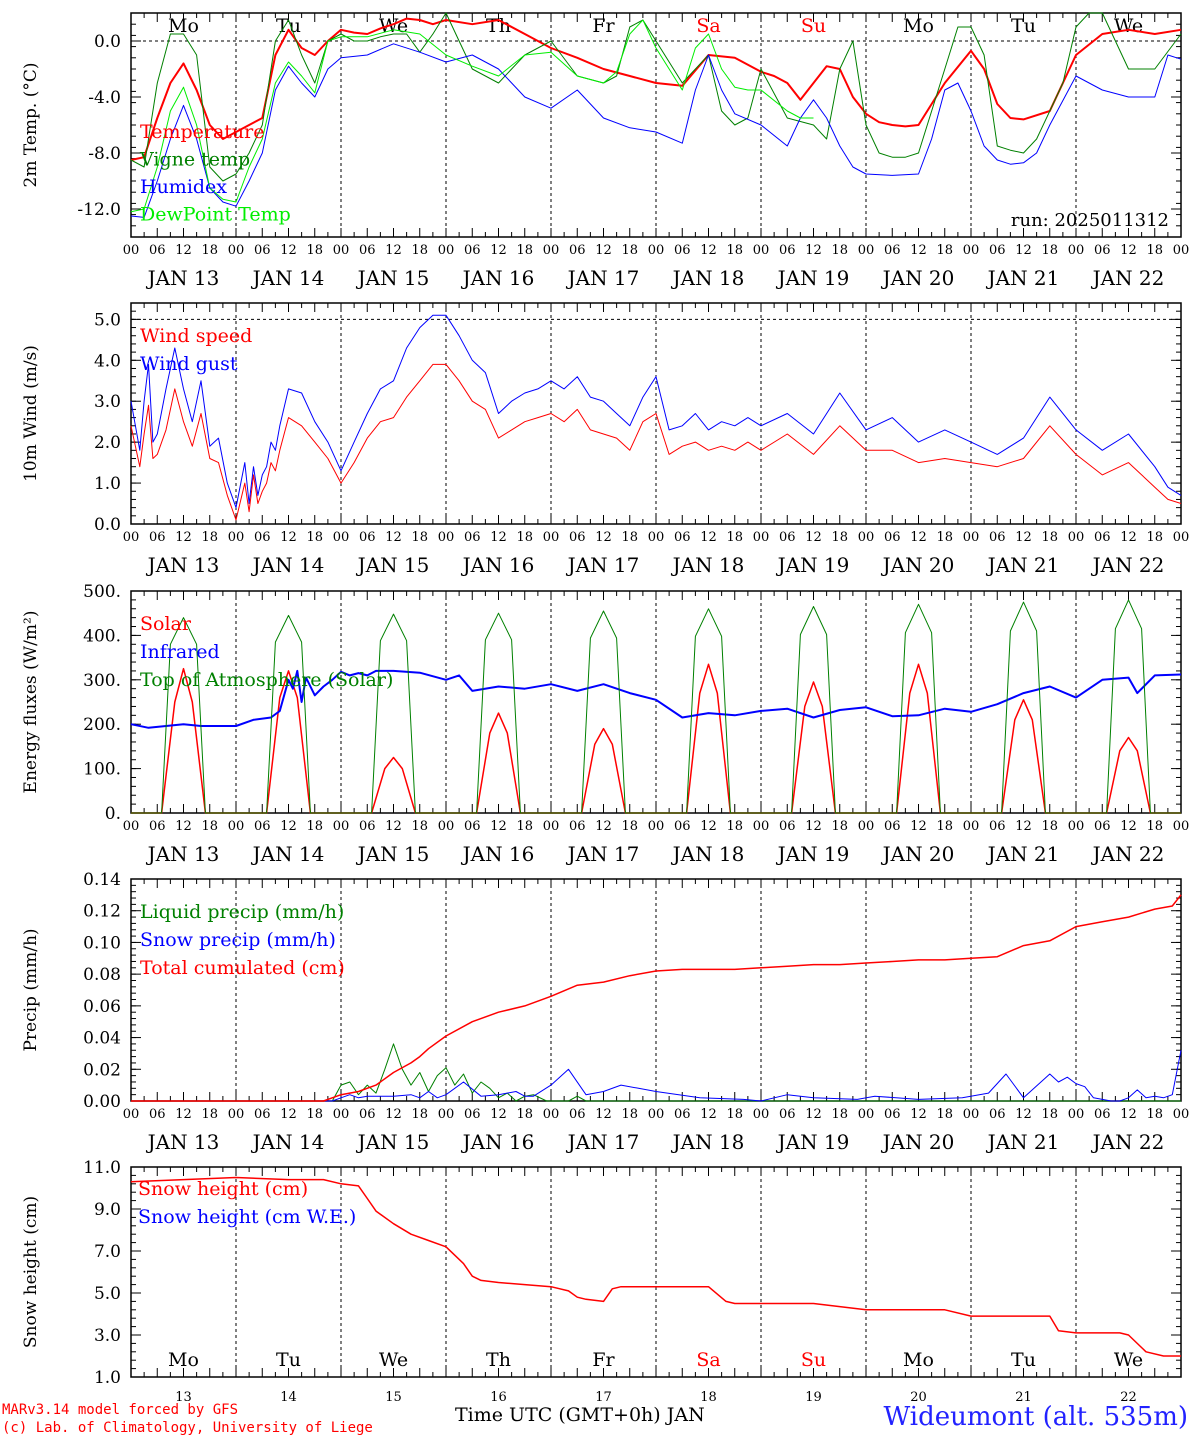 The image size is (1194, 1440). What do you see at coordinates (498, 1397) in the screenshot?
I see `x-day-number: 16` at bounding box center [498, 1397].